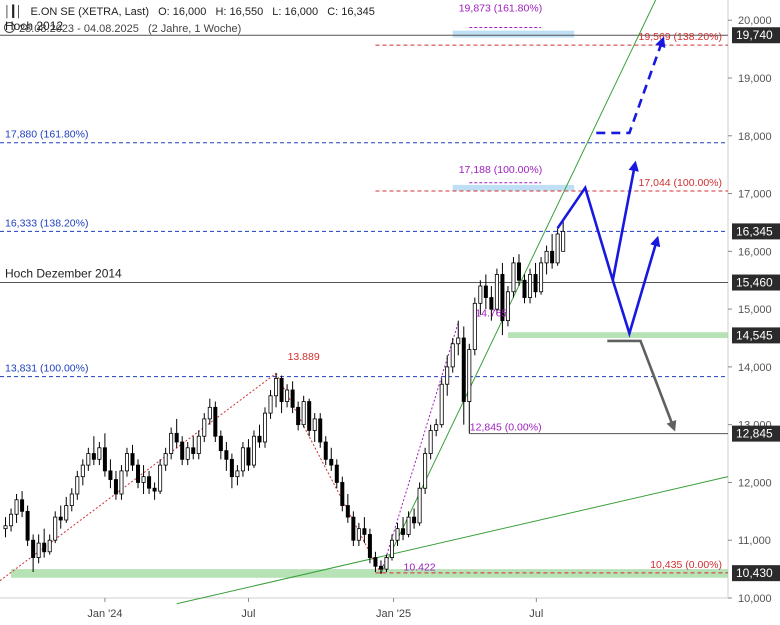 This screenshot has width=780, height=625. I want to click on date-span: (2 Jahre, 1 Woche), so click(194, 29).